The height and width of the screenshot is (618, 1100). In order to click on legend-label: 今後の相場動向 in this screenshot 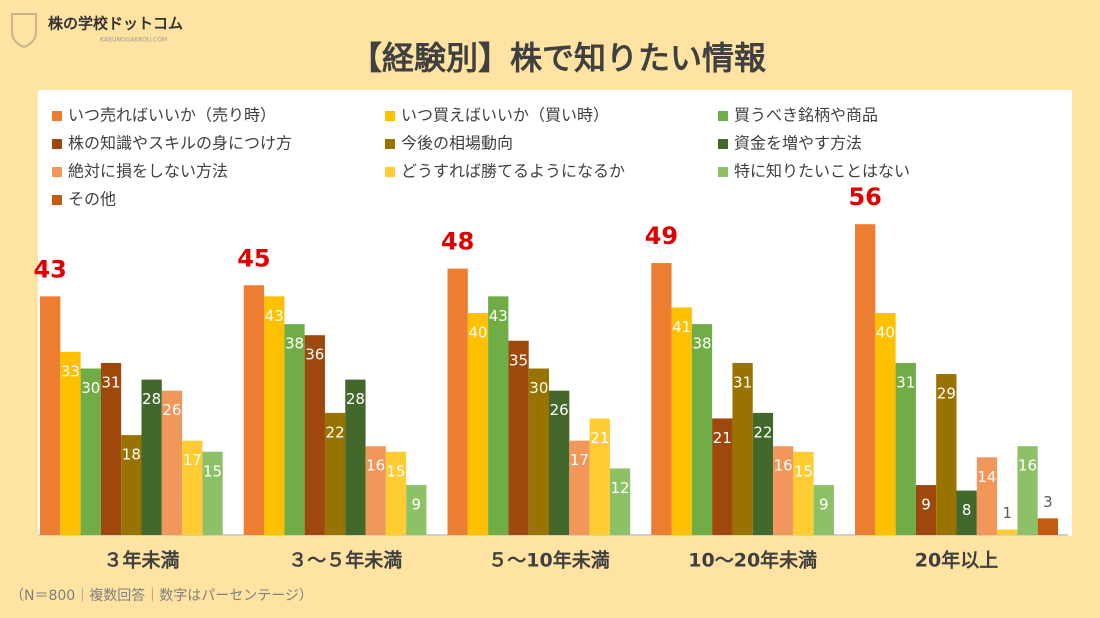, I will do `click(457, 143)`.